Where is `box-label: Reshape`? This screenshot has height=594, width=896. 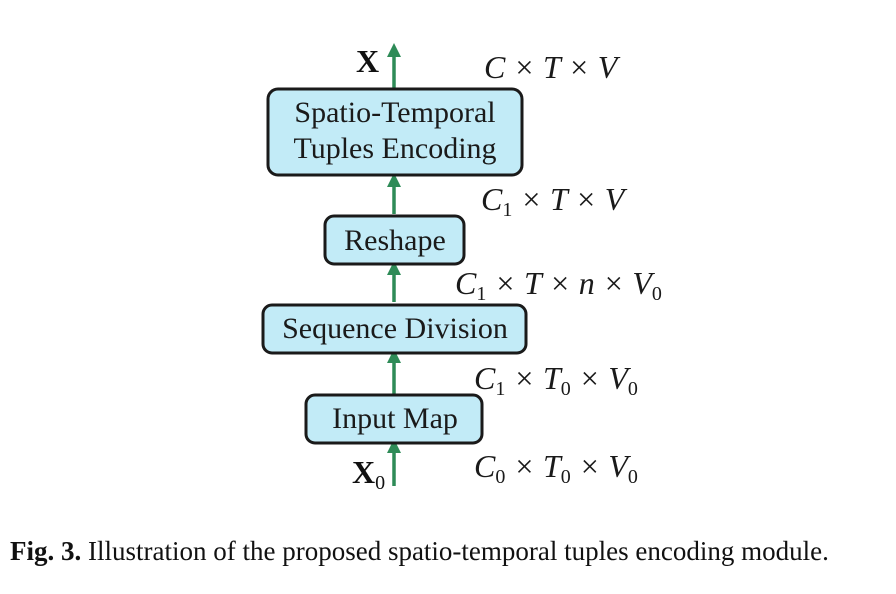
box-label: Reshape is located at coordinates (395, 240).